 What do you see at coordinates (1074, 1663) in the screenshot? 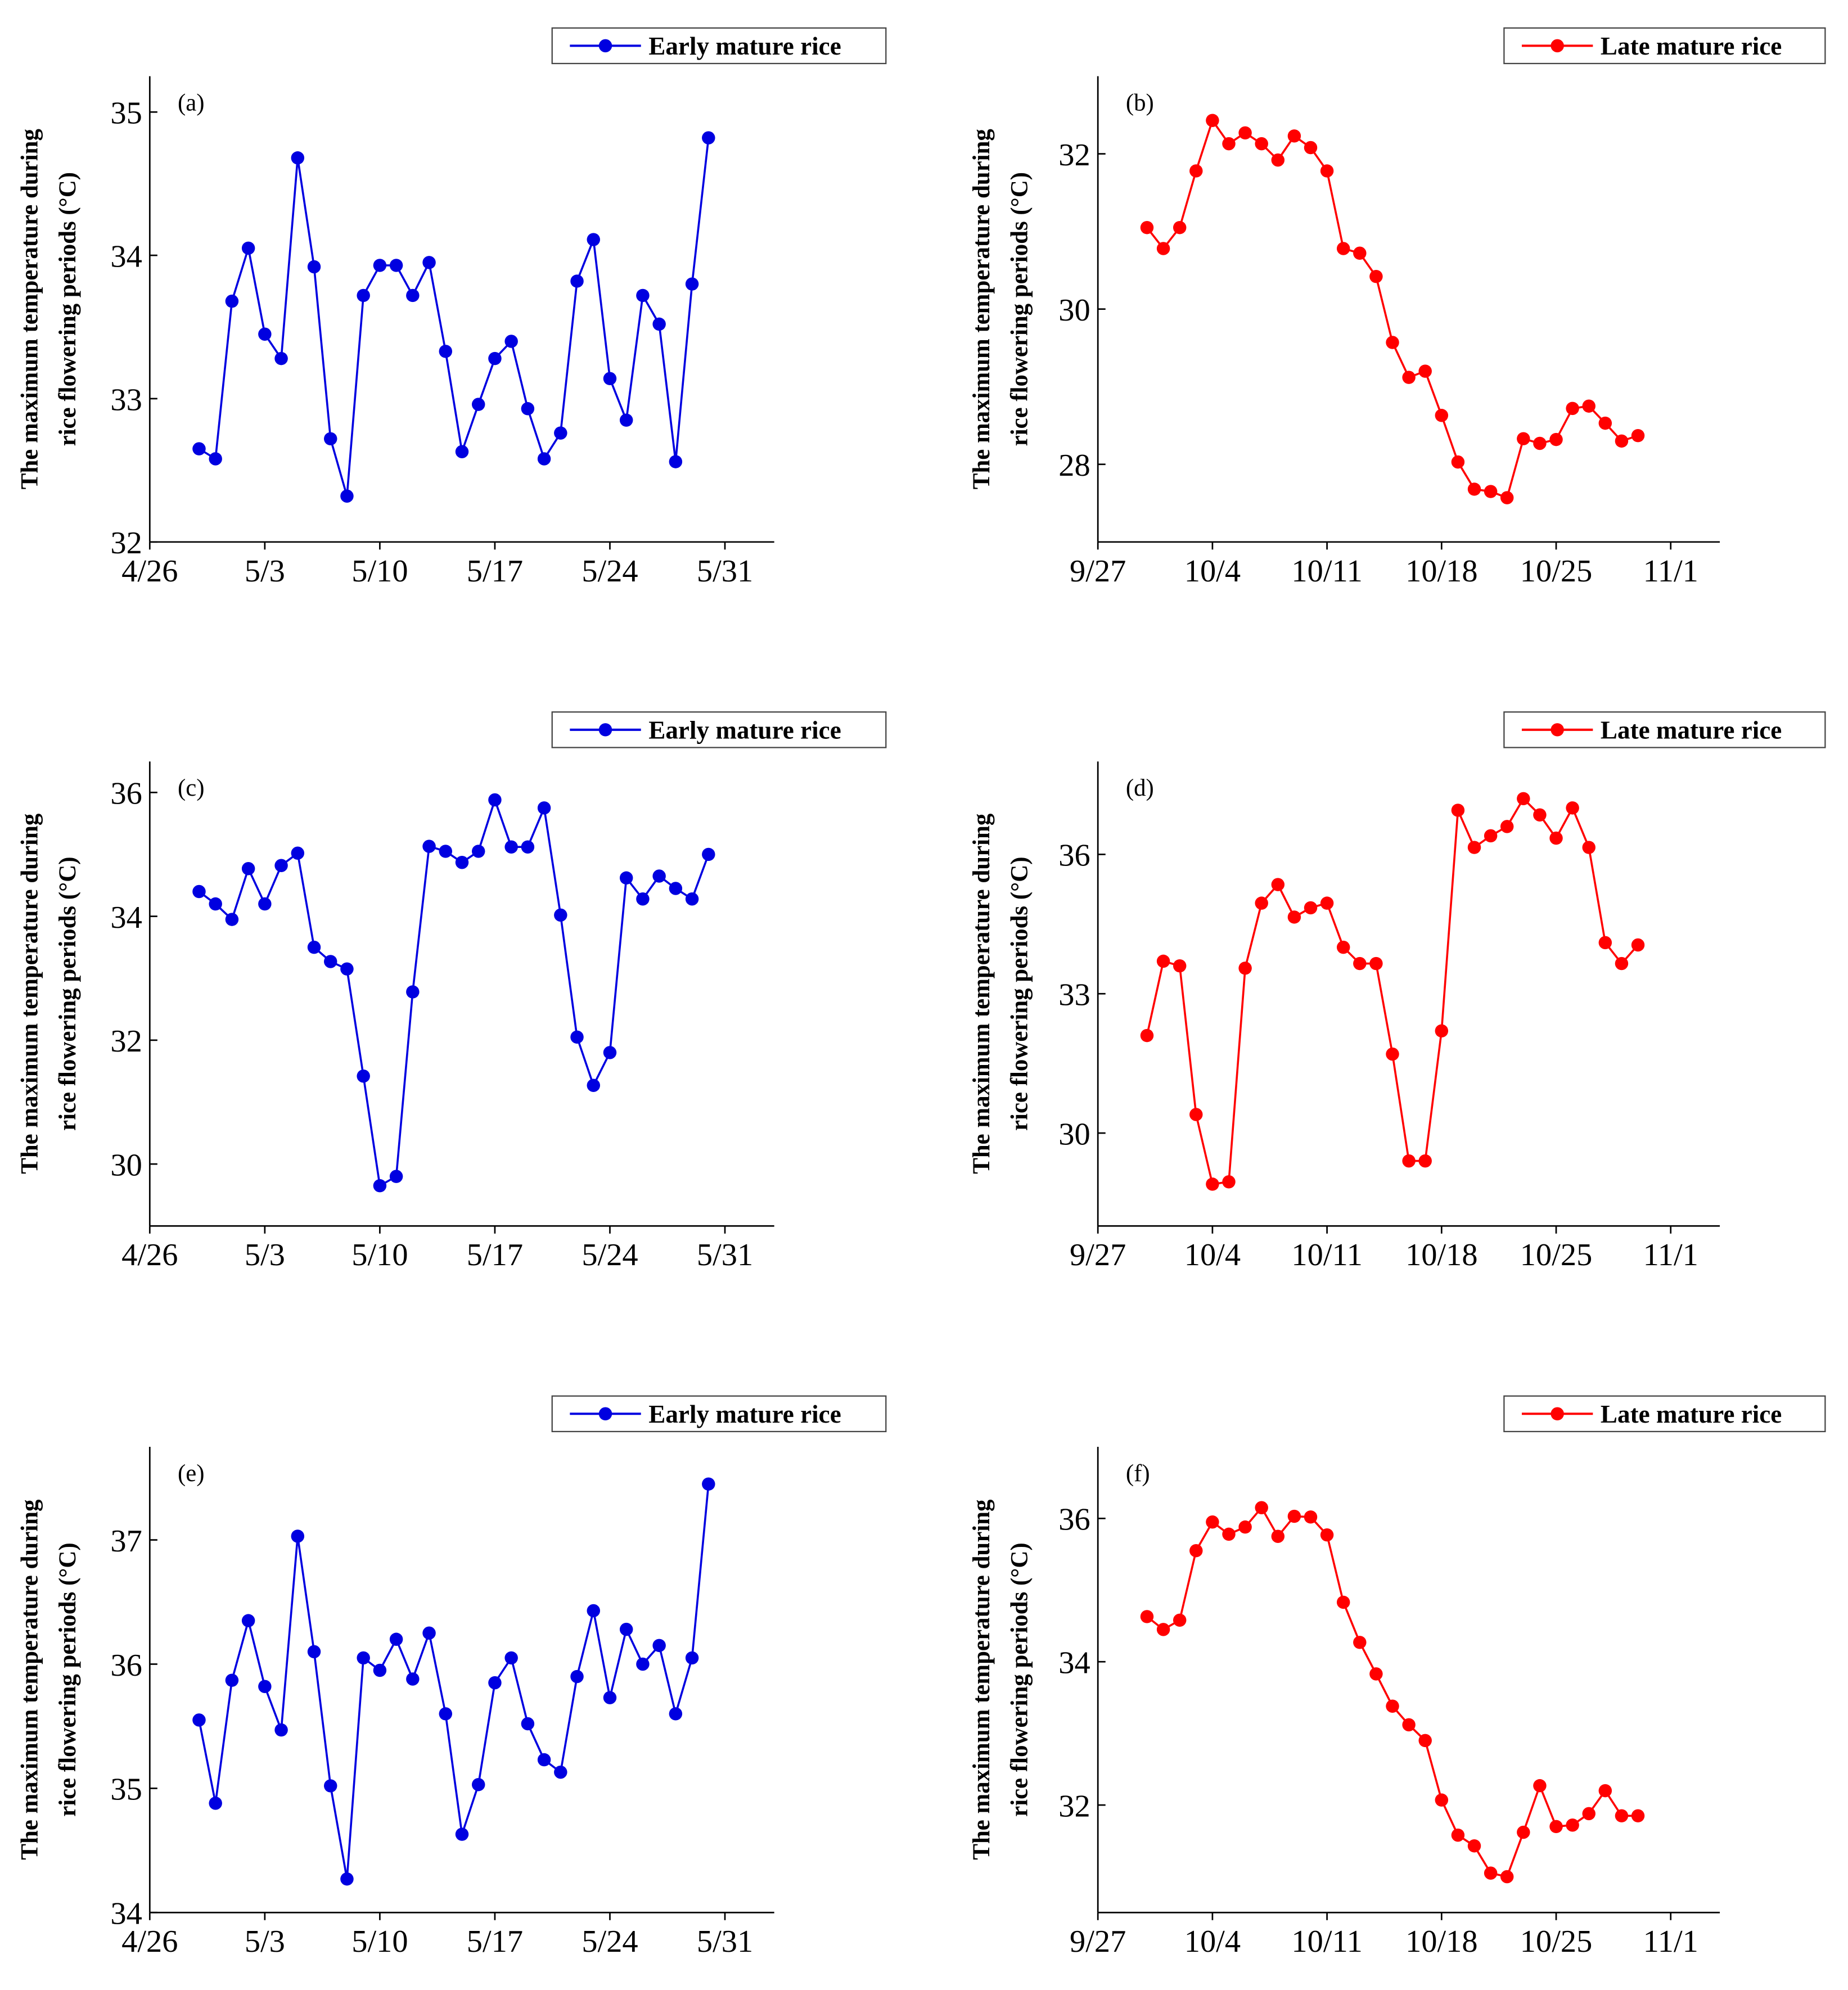
I see `y-tick-label: 34` at bounding box center [1074, 1663].